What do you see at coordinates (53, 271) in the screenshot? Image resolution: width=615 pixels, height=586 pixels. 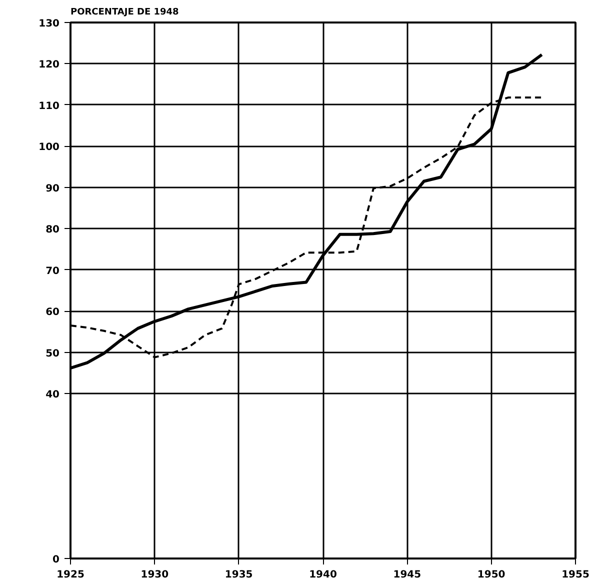 I see `y-tick-label: 70` at bounding box center [53, 271].